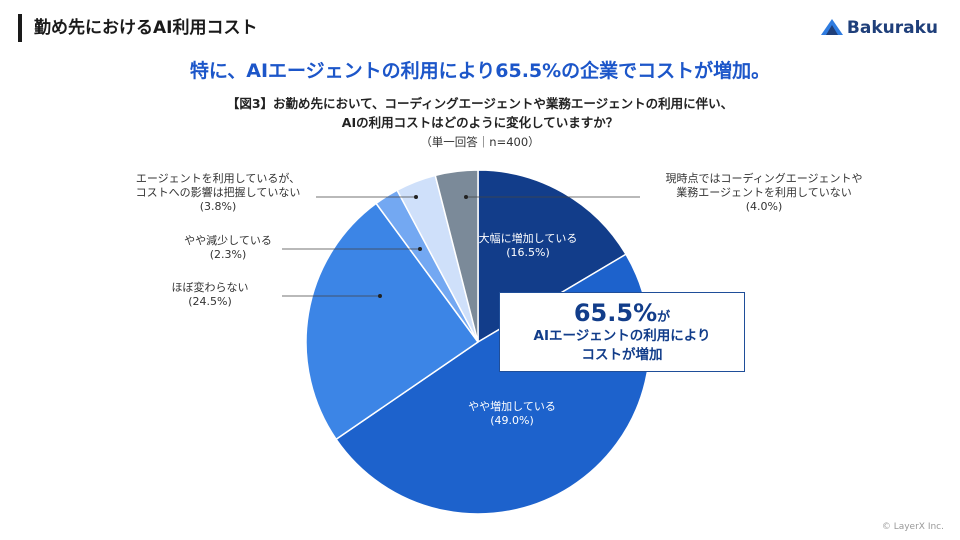  I want to click on copyright: © LayerX Inc., so click(912, 527).